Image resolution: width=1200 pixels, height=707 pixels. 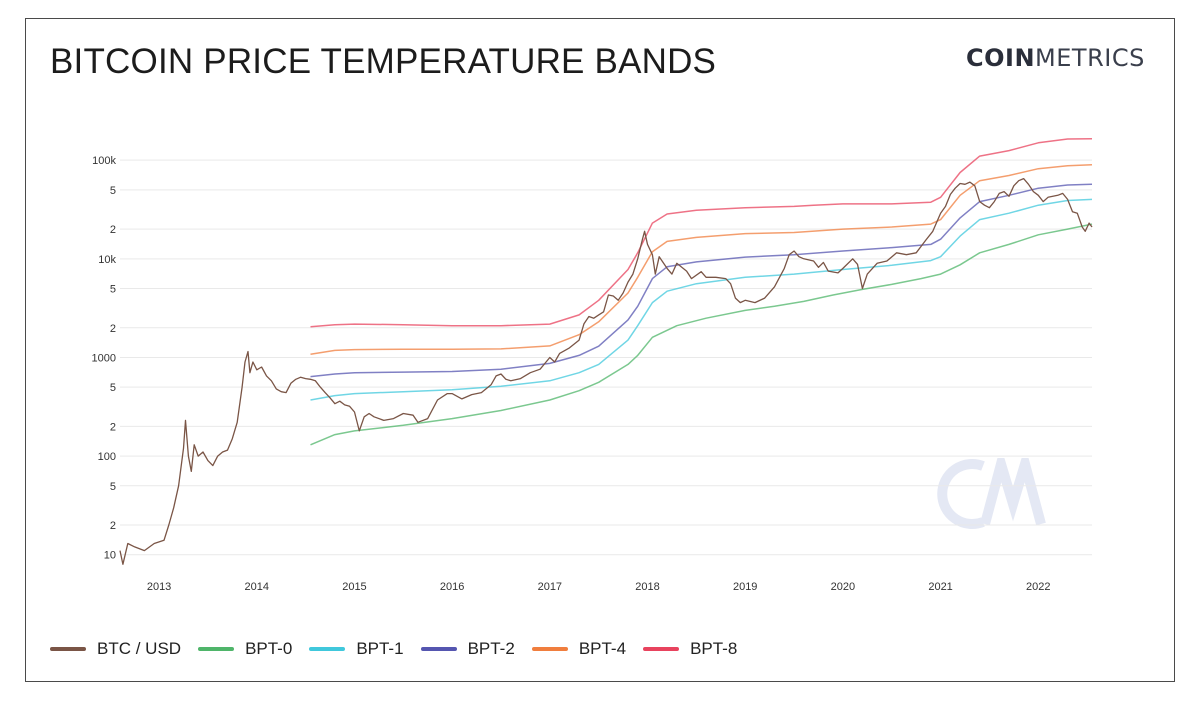 What do you see at coordinates (602, 648) in the screenshot?
I see `legend-label: BPT-4` at bounding box center [602, 648].